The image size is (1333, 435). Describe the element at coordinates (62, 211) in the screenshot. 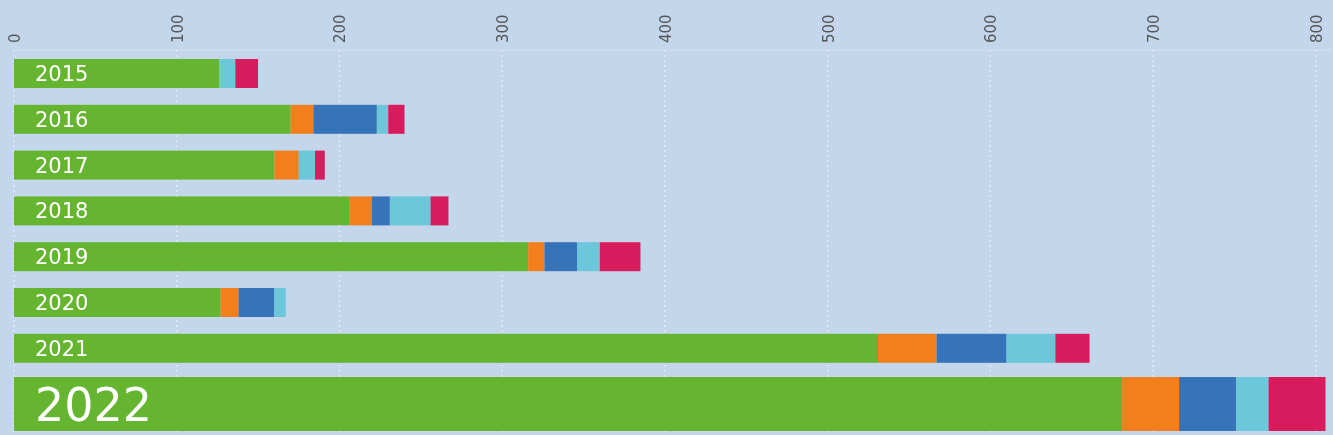

I see `y-tick-label: 2018` at that location.